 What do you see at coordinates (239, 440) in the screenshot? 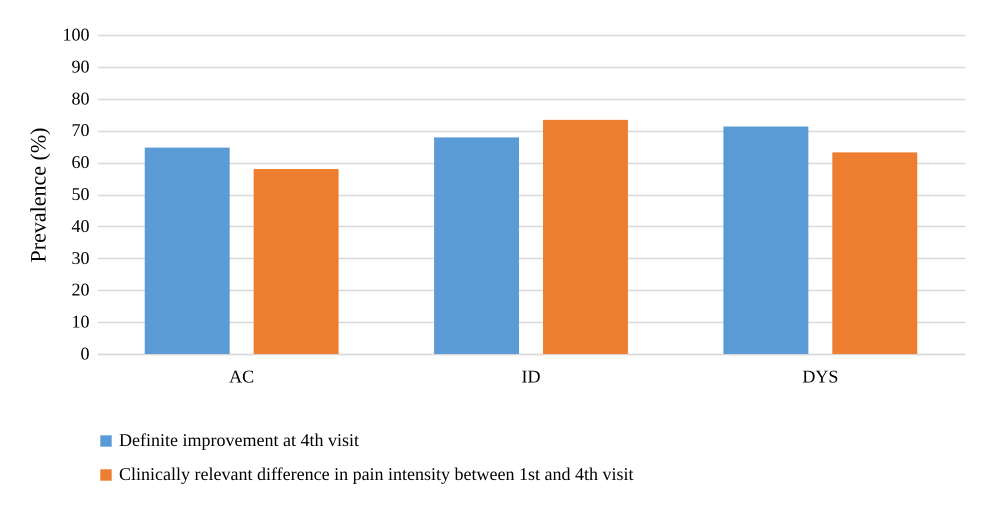
I see `legend-label: Definite improvement at 4th visit` at bounding box center [239, 440].